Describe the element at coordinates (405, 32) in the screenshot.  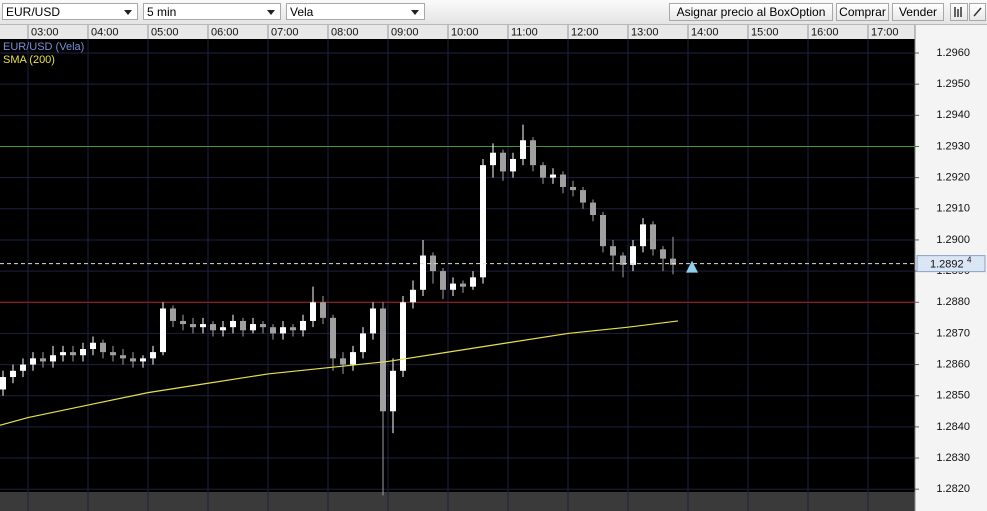
I see `x-tick-label: 09:00` at that location.